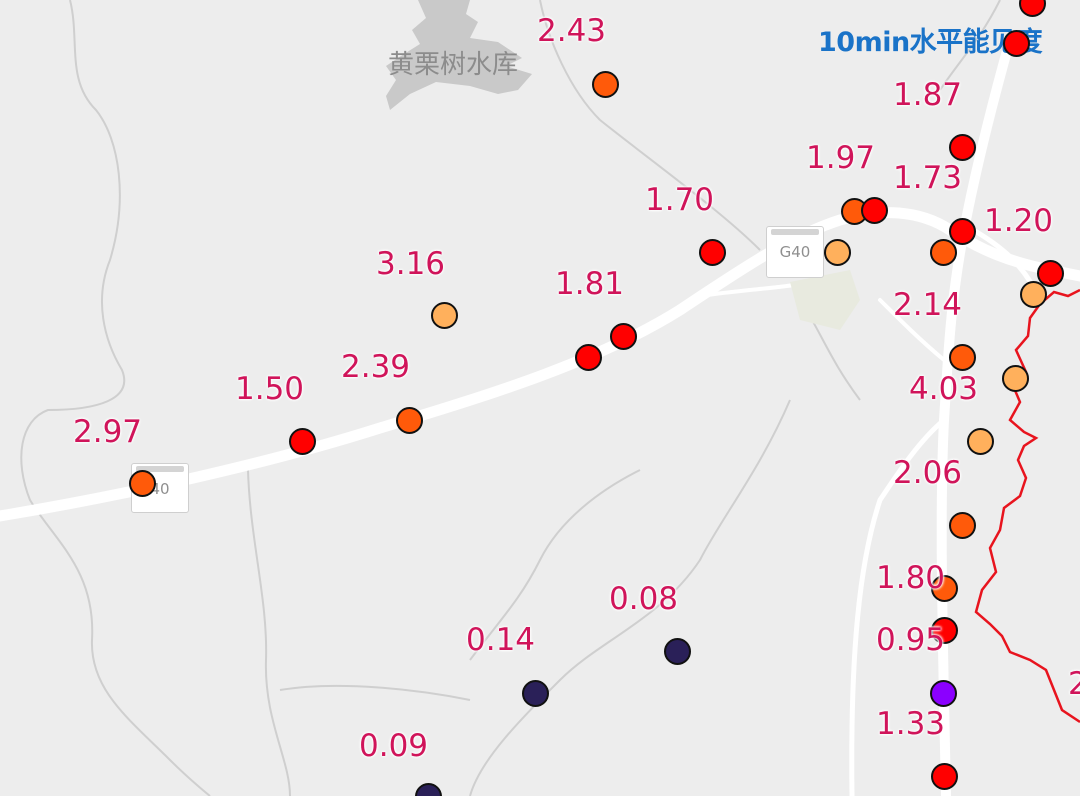  Describe the element at coordinates (501, 640) in the screenshot. I see `station-value-label: 0.14` at that location.